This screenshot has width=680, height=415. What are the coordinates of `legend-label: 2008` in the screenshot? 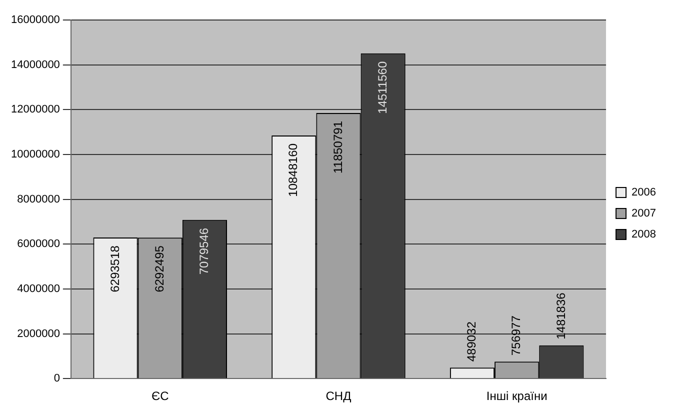 It's located at (644, 234).